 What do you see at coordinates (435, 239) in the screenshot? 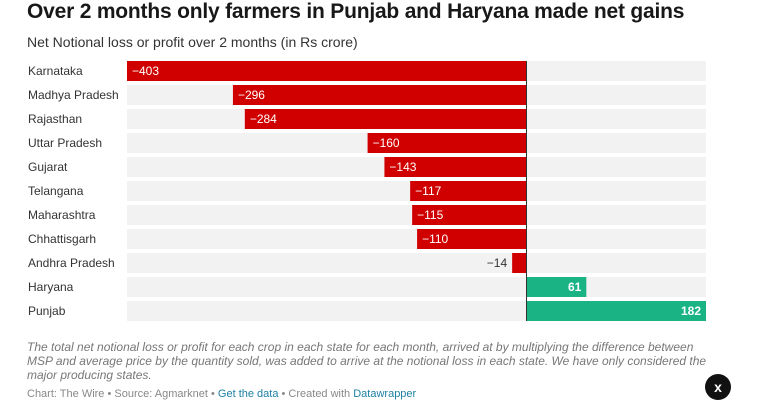
I see `value-label-chhattisgarh: −110` at bounding box center [435, 239].